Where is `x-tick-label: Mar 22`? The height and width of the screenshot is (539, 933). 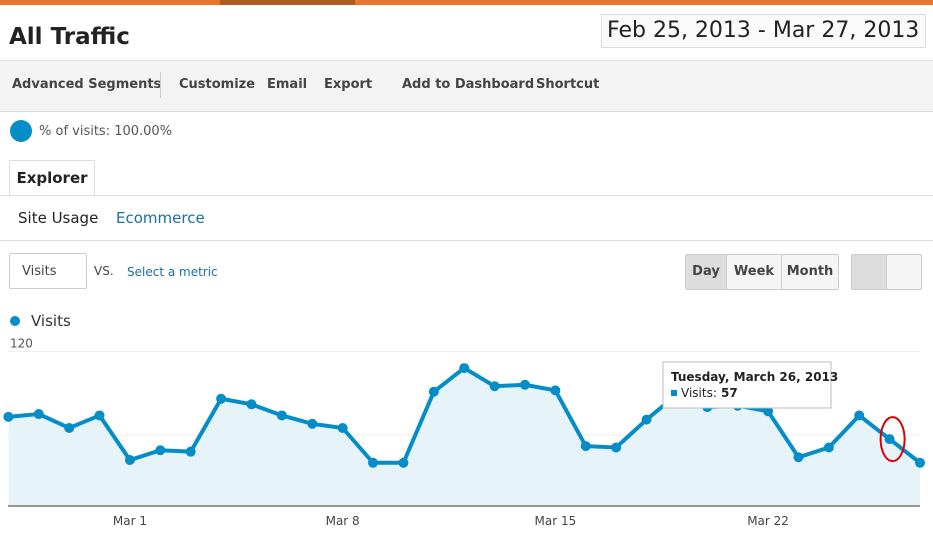 x-tick-label: Mar 22 is located at coordinates (768, 521).